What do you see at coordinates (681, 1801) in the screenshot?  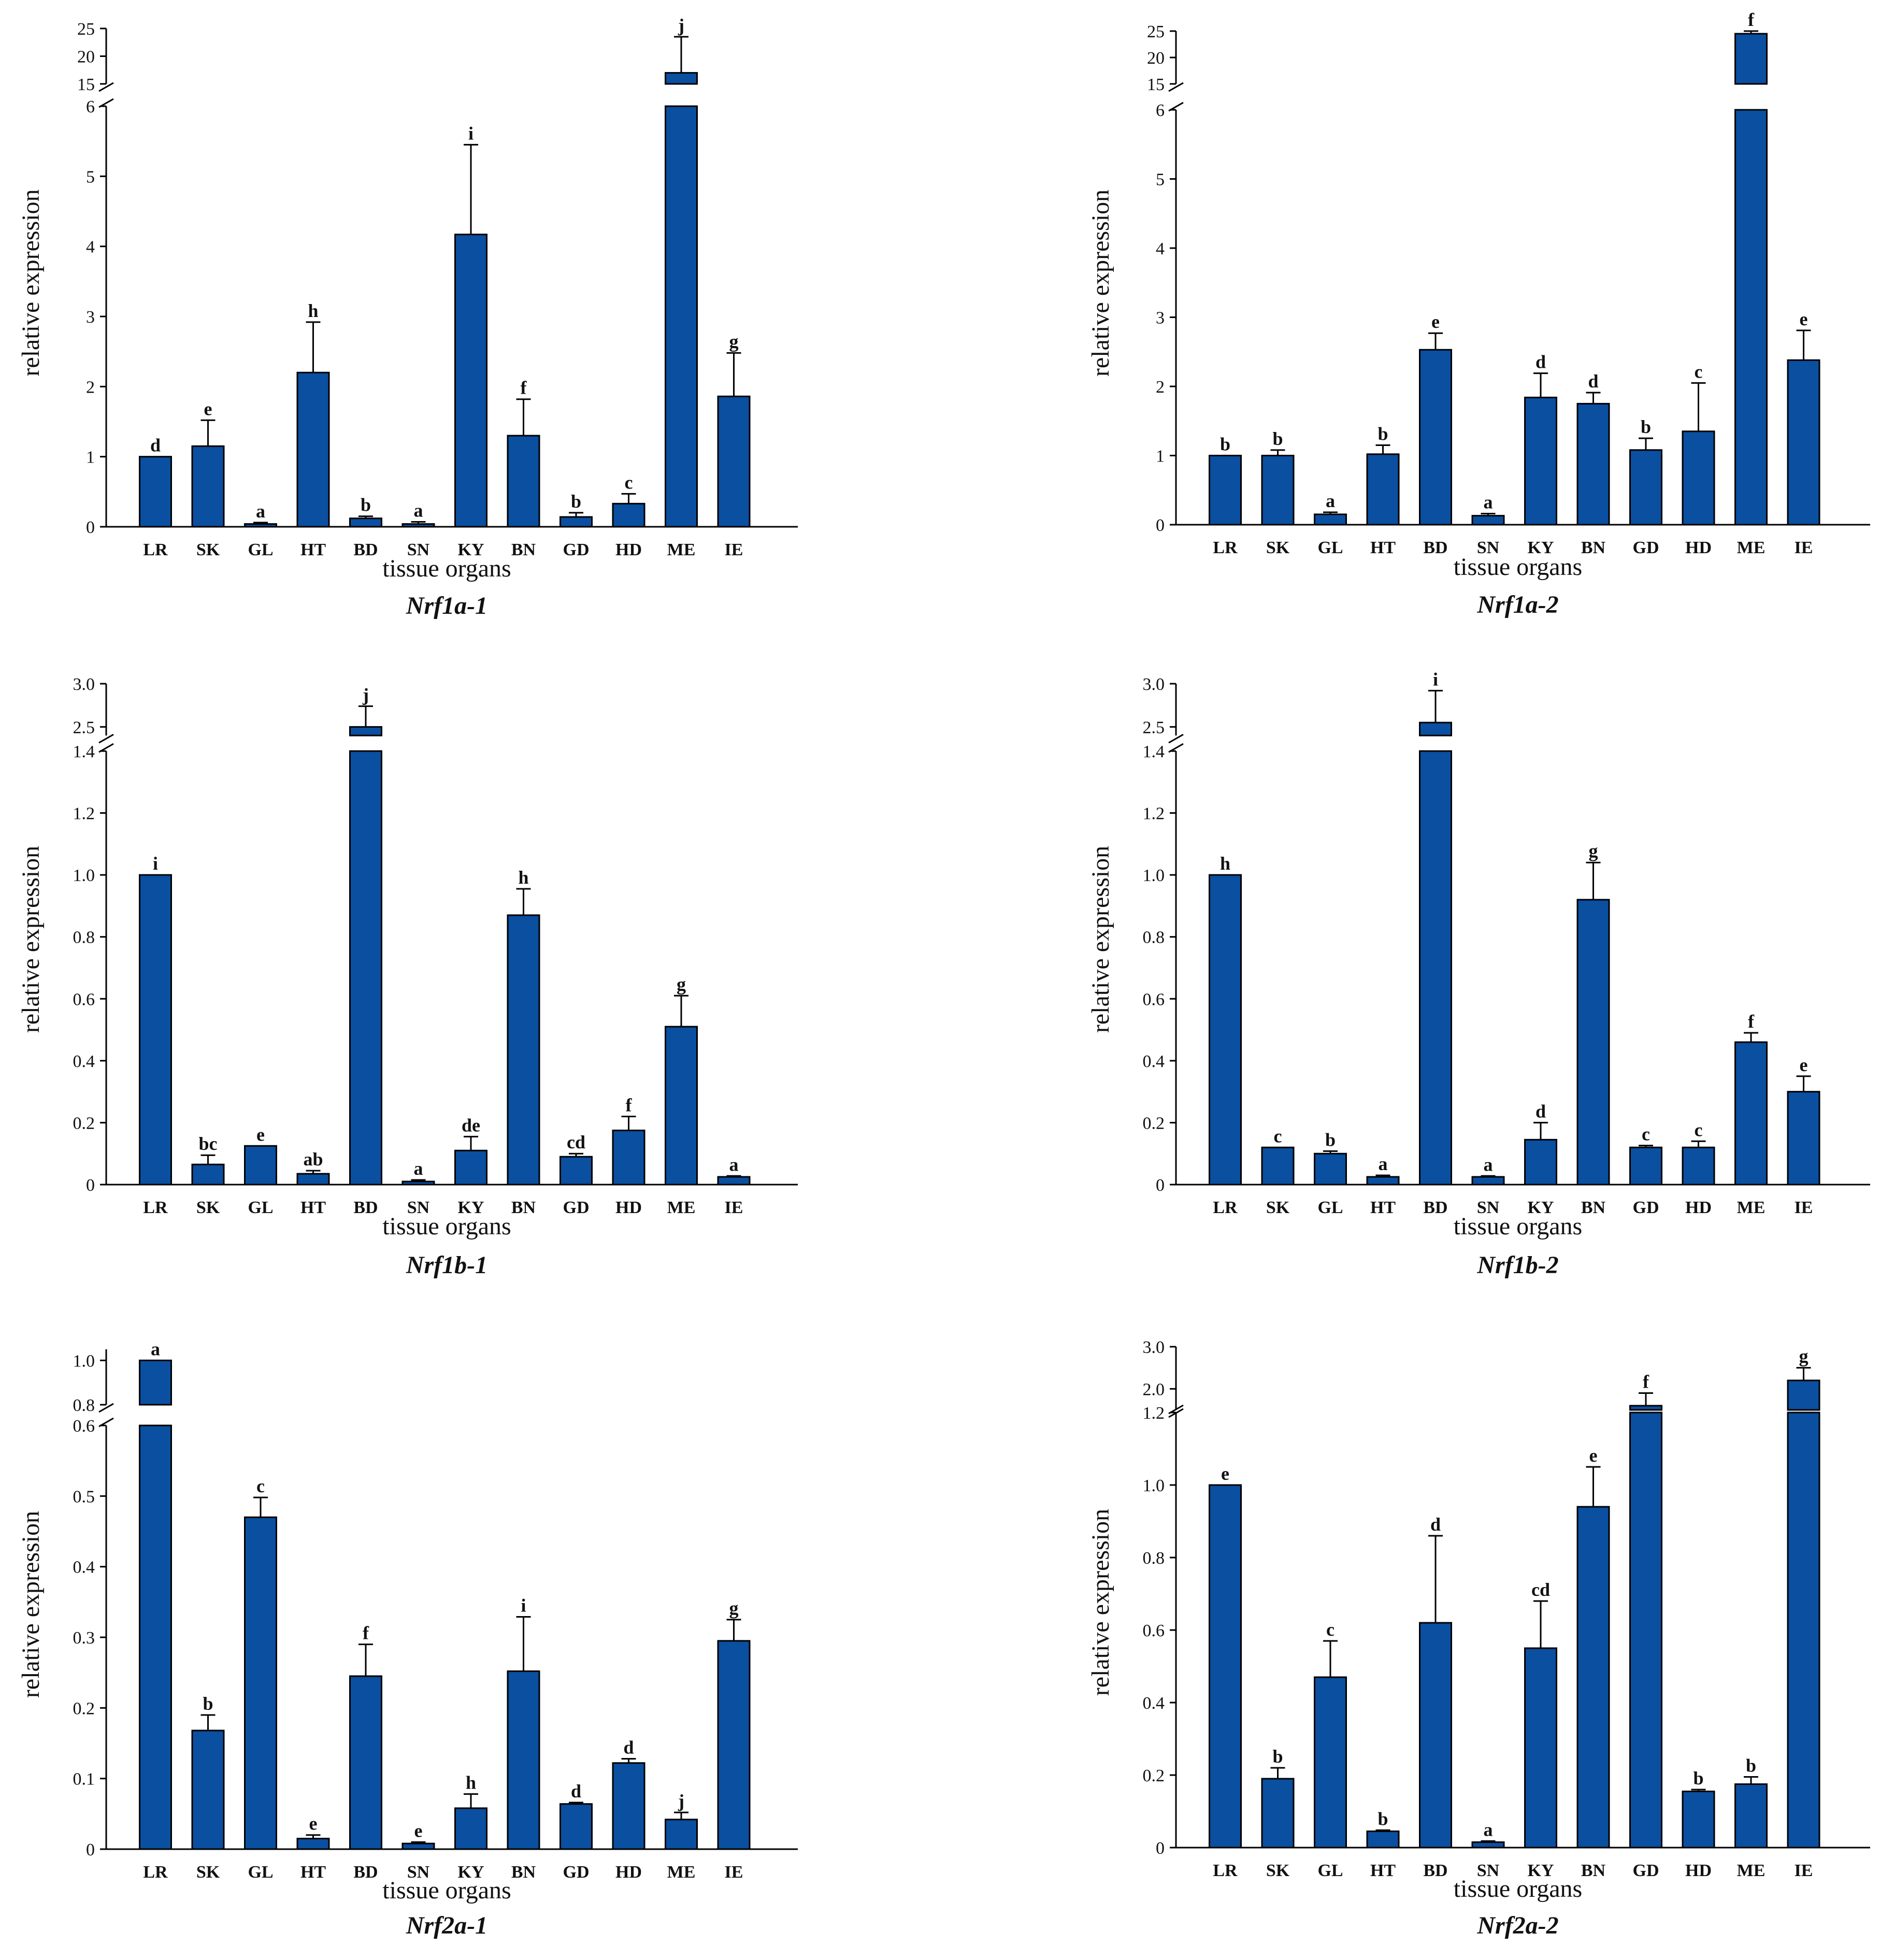 I see `significance-letter: j` at bounding box center [681, 1801].